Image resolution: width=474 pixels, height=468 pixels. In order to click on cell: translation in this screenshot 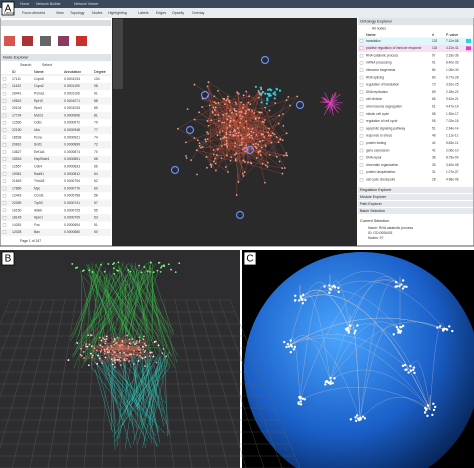, I will do `click(373, 41)`.